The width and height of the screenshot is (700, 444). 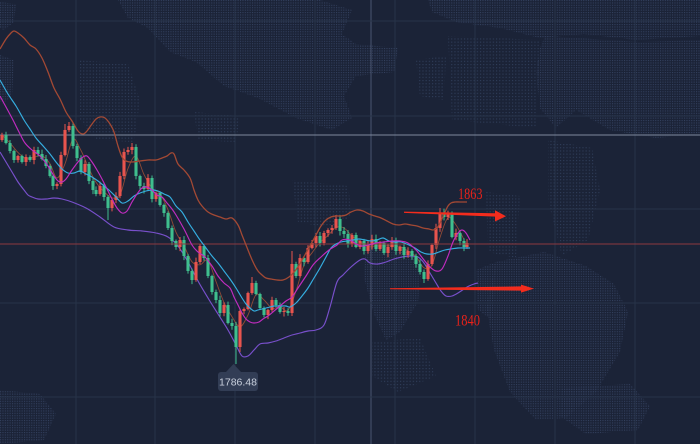 What do you see at coordinates (238, 383) in the screenshot?
I see `svg-text: 1786.48` at bounding box center [238, 383].